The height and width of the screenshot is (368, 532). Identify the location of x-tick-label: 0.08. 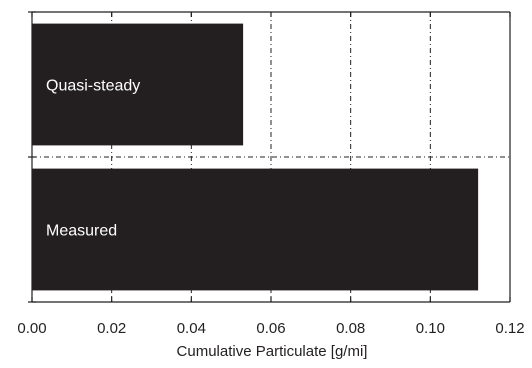
(350, 328).